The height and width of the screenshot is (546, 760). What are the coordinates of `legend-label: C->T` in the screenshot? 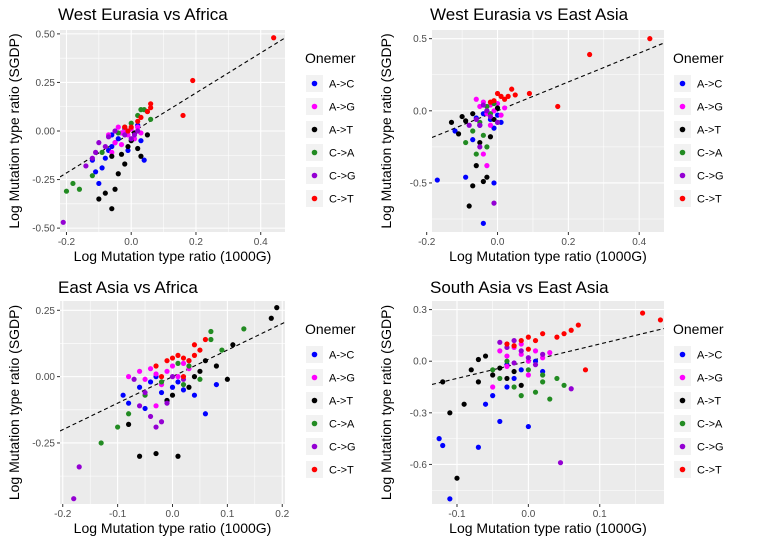 It's located at (709, 200).